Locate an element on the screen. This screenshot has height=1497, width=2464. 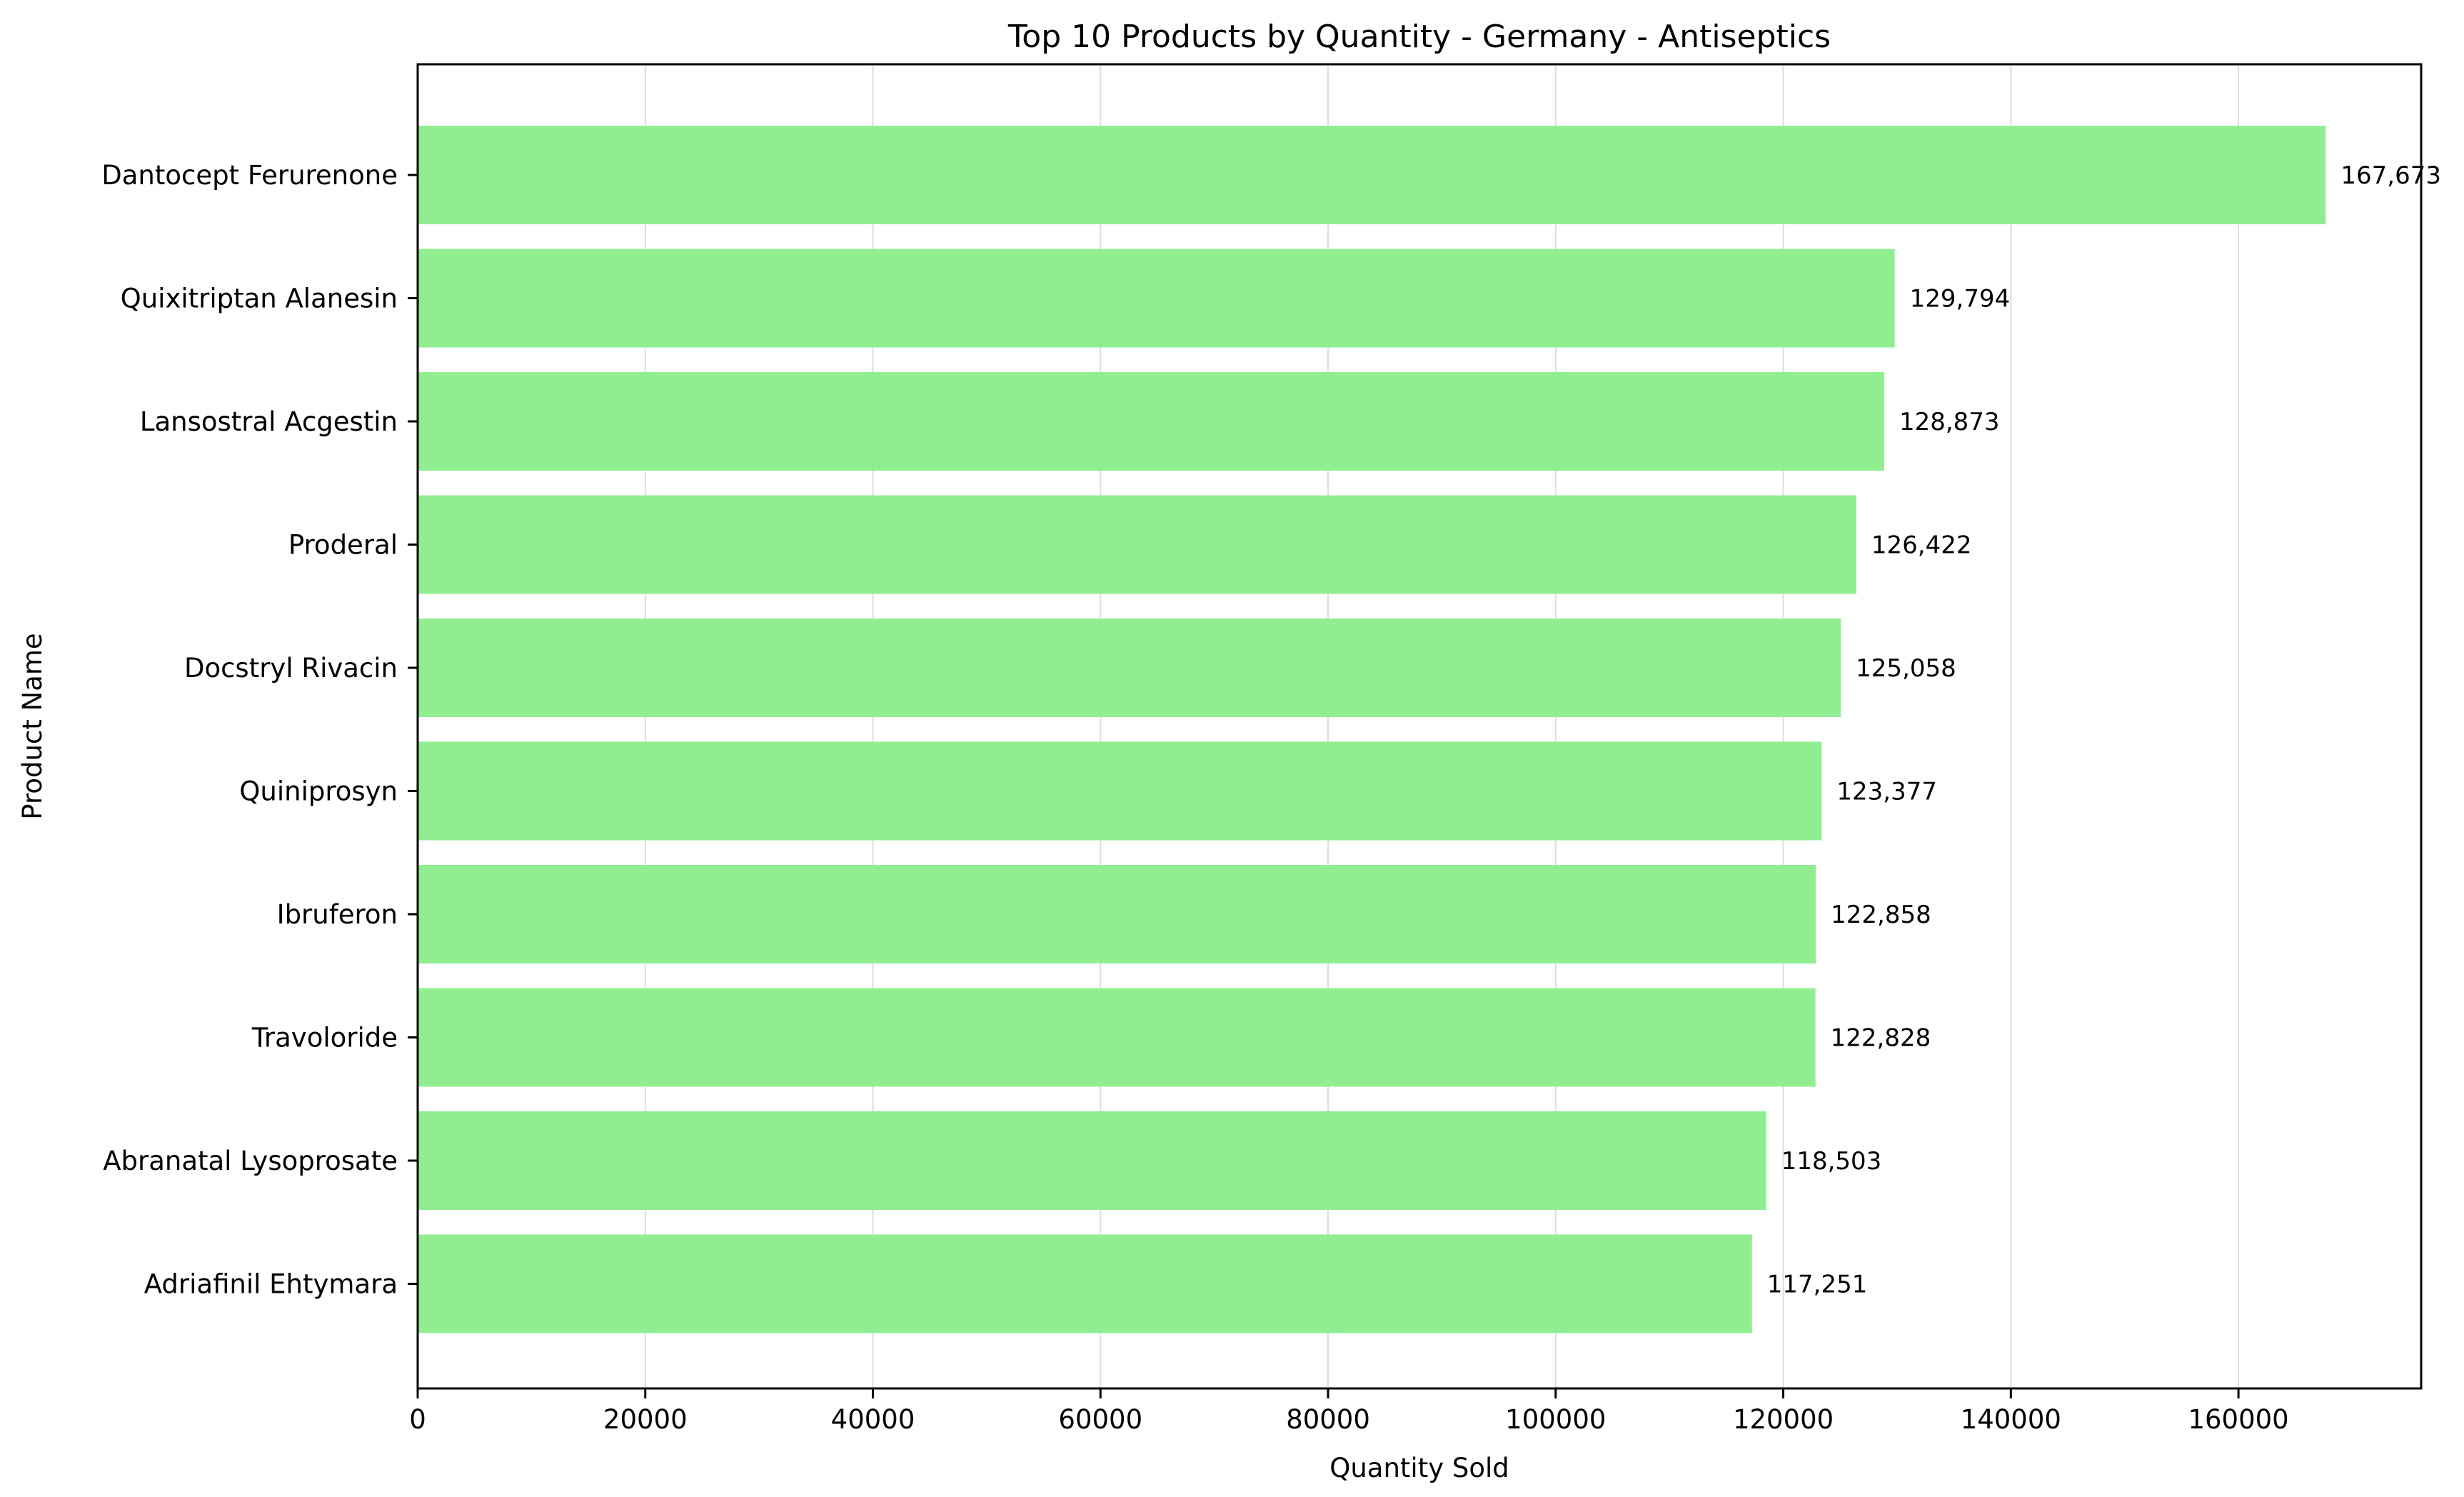
y-tick-label: Adriafinil Ehtymara is located at coordinates (271, 1284).